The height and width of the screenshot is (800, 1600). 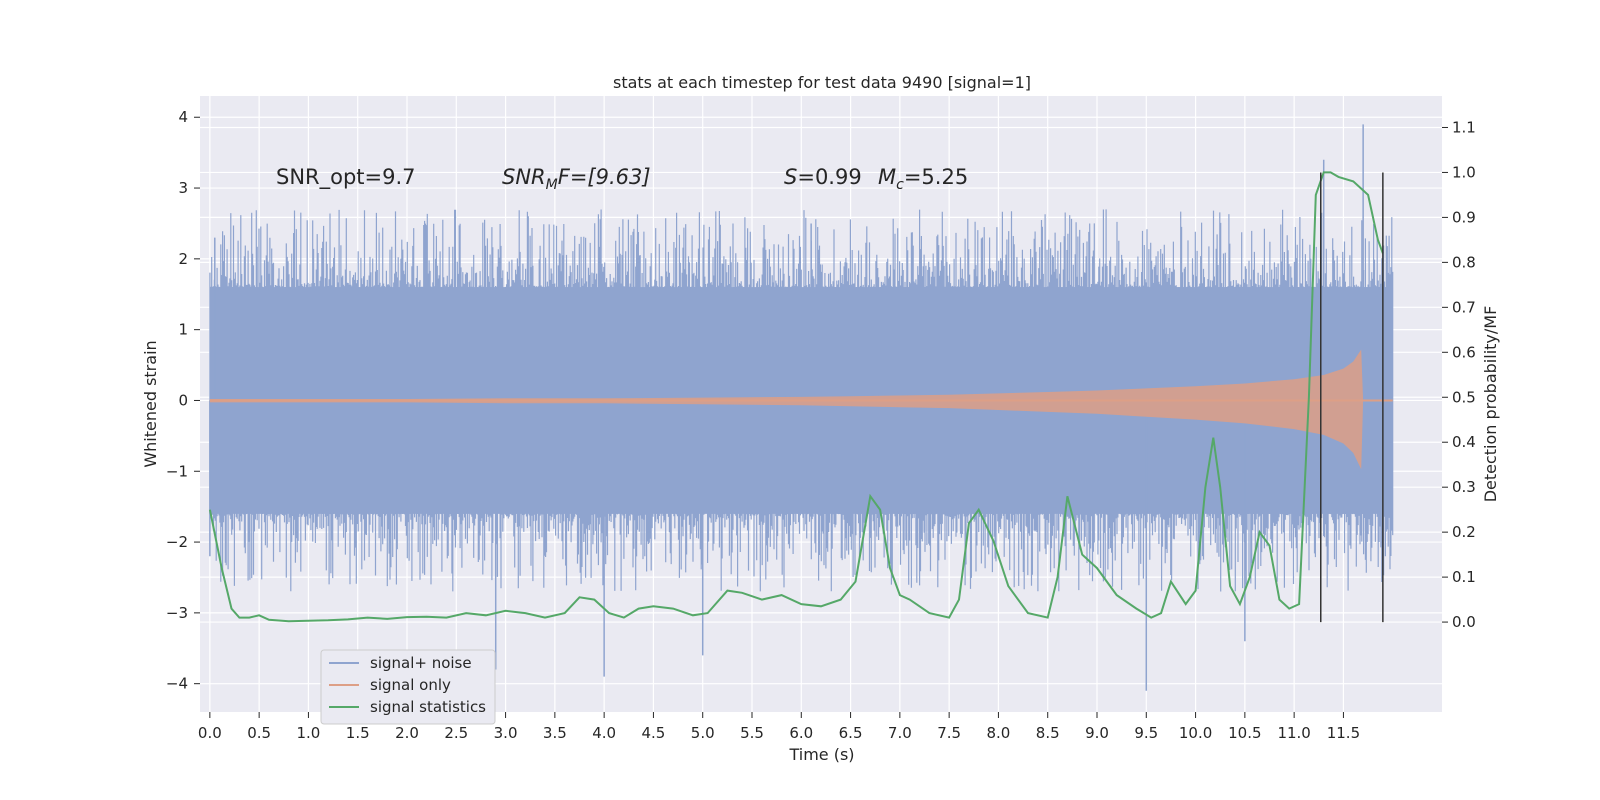 I want to click on signal-envelope, so click(x=801, y=409).